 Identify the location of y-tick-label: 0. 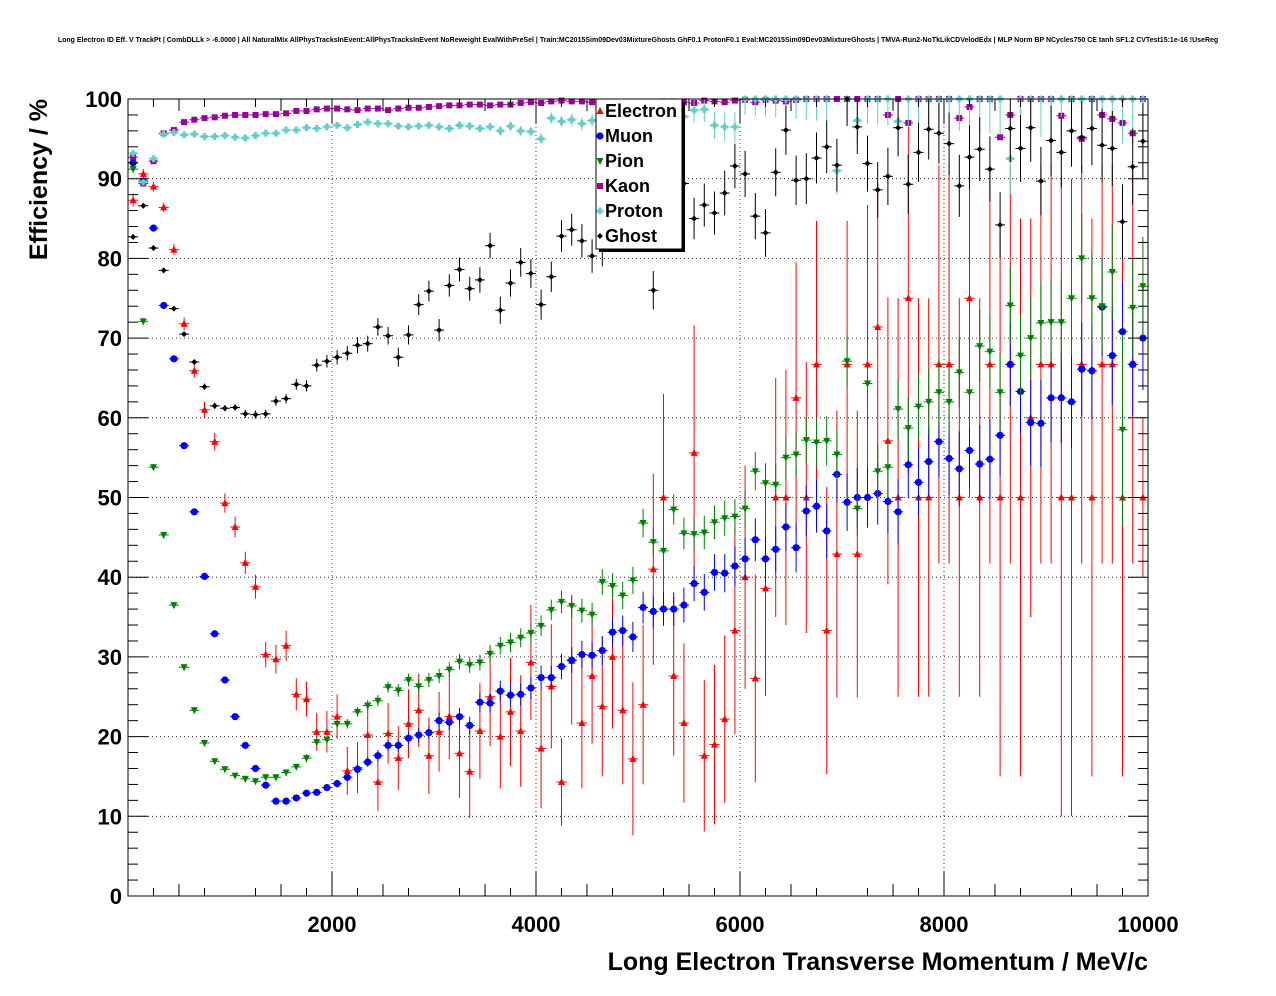
(116, 896).